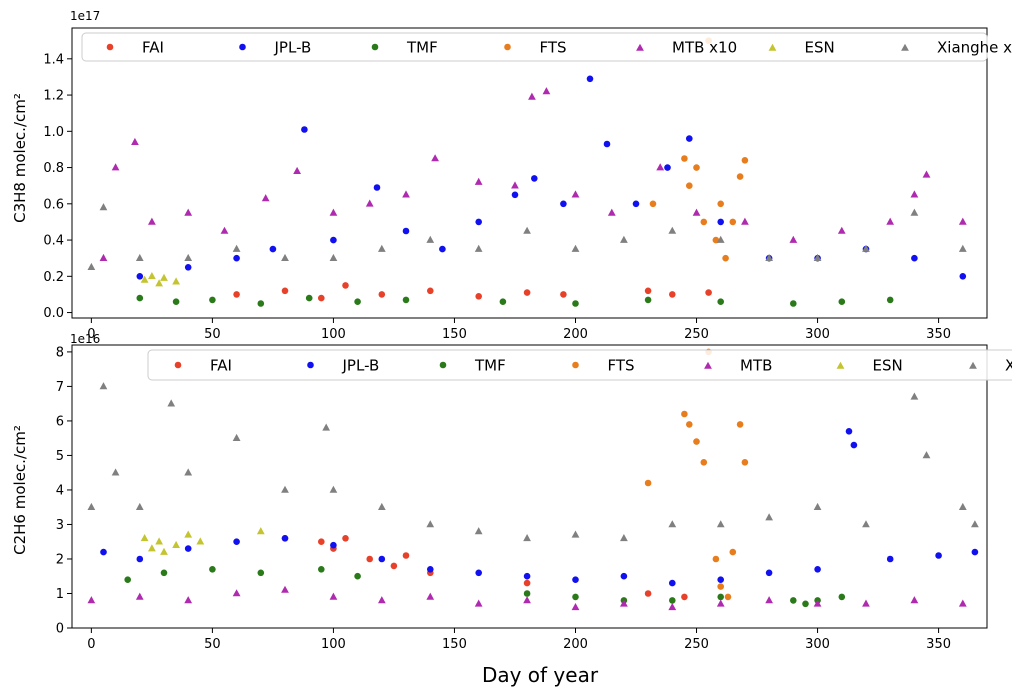  Describe the element at coordinates (684, 597) in the screenshot. I see `c2h6-point-fai` at that location.